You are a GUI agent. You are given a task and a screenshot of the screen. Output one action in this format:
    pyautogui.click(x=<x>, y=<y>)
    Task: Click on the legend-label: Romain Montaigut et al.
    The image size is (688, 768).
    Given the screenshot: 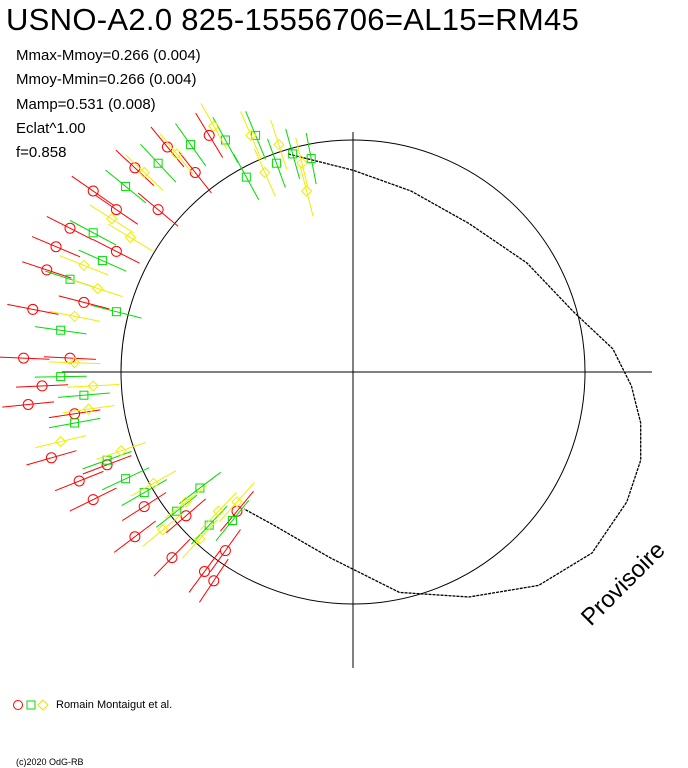 What is the action you would take?
    pyautogui.click(x=114, y=705)
    